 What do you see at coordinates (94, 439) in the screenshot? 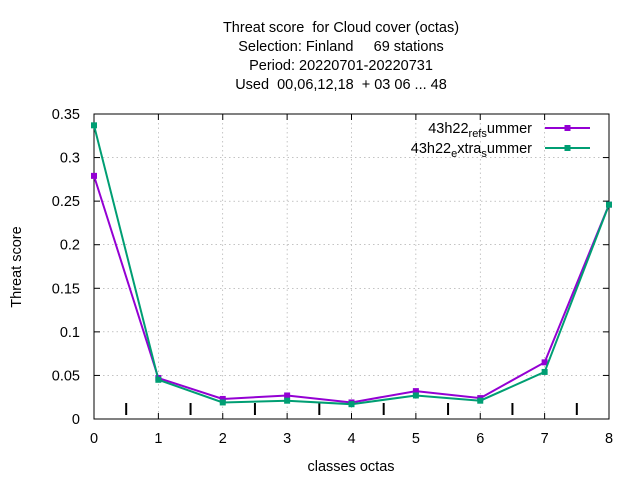
I see `x-tick-label: 0` at bounding box center [94, 439].